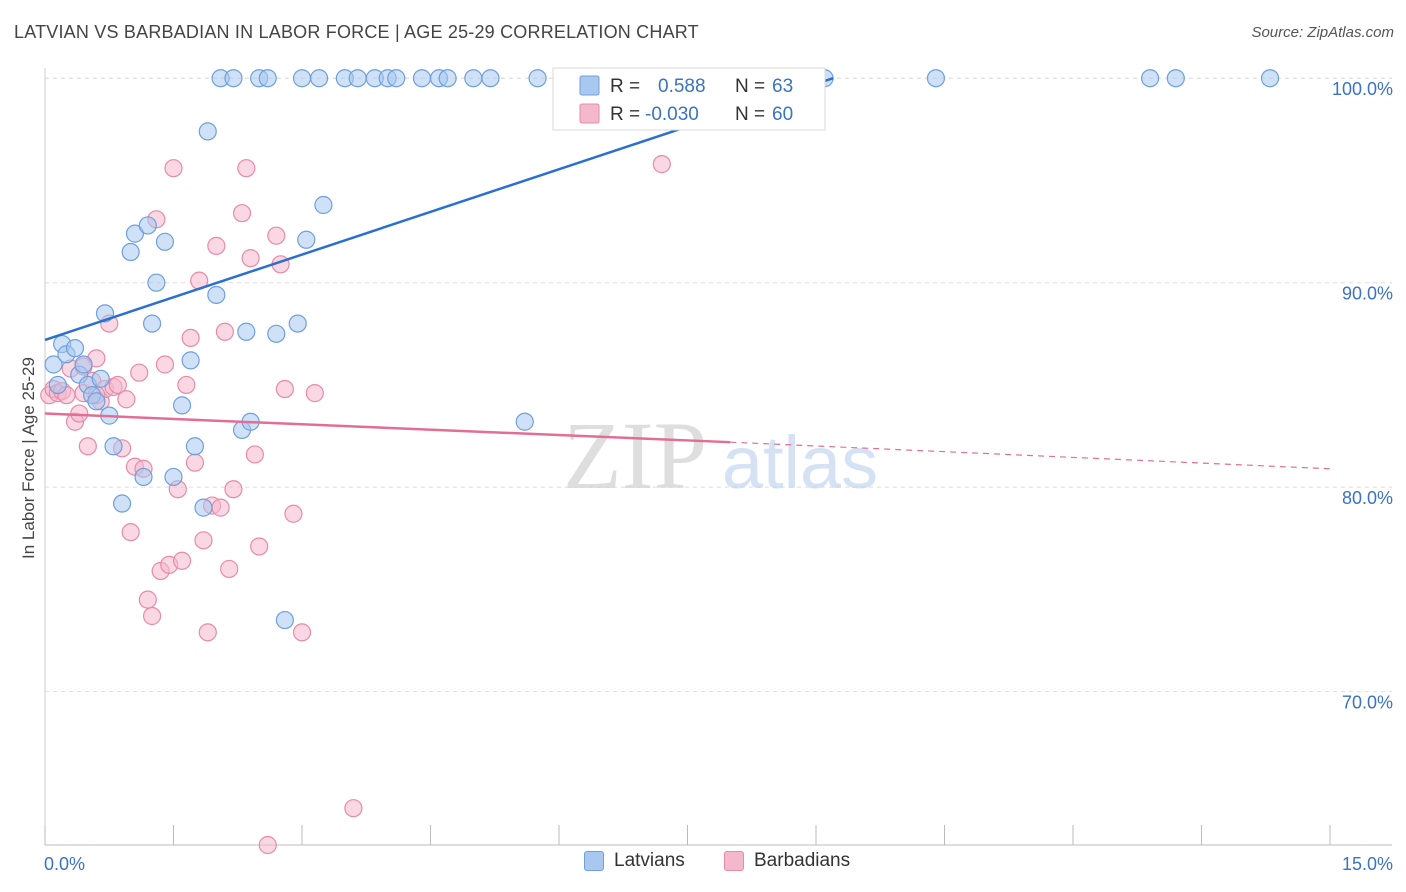 The image size is (1406, 892). What do you see at coordinates (589, 85) in the screenshot?
I see `latvians-stats-swatch` at bounding box center [589, 85].